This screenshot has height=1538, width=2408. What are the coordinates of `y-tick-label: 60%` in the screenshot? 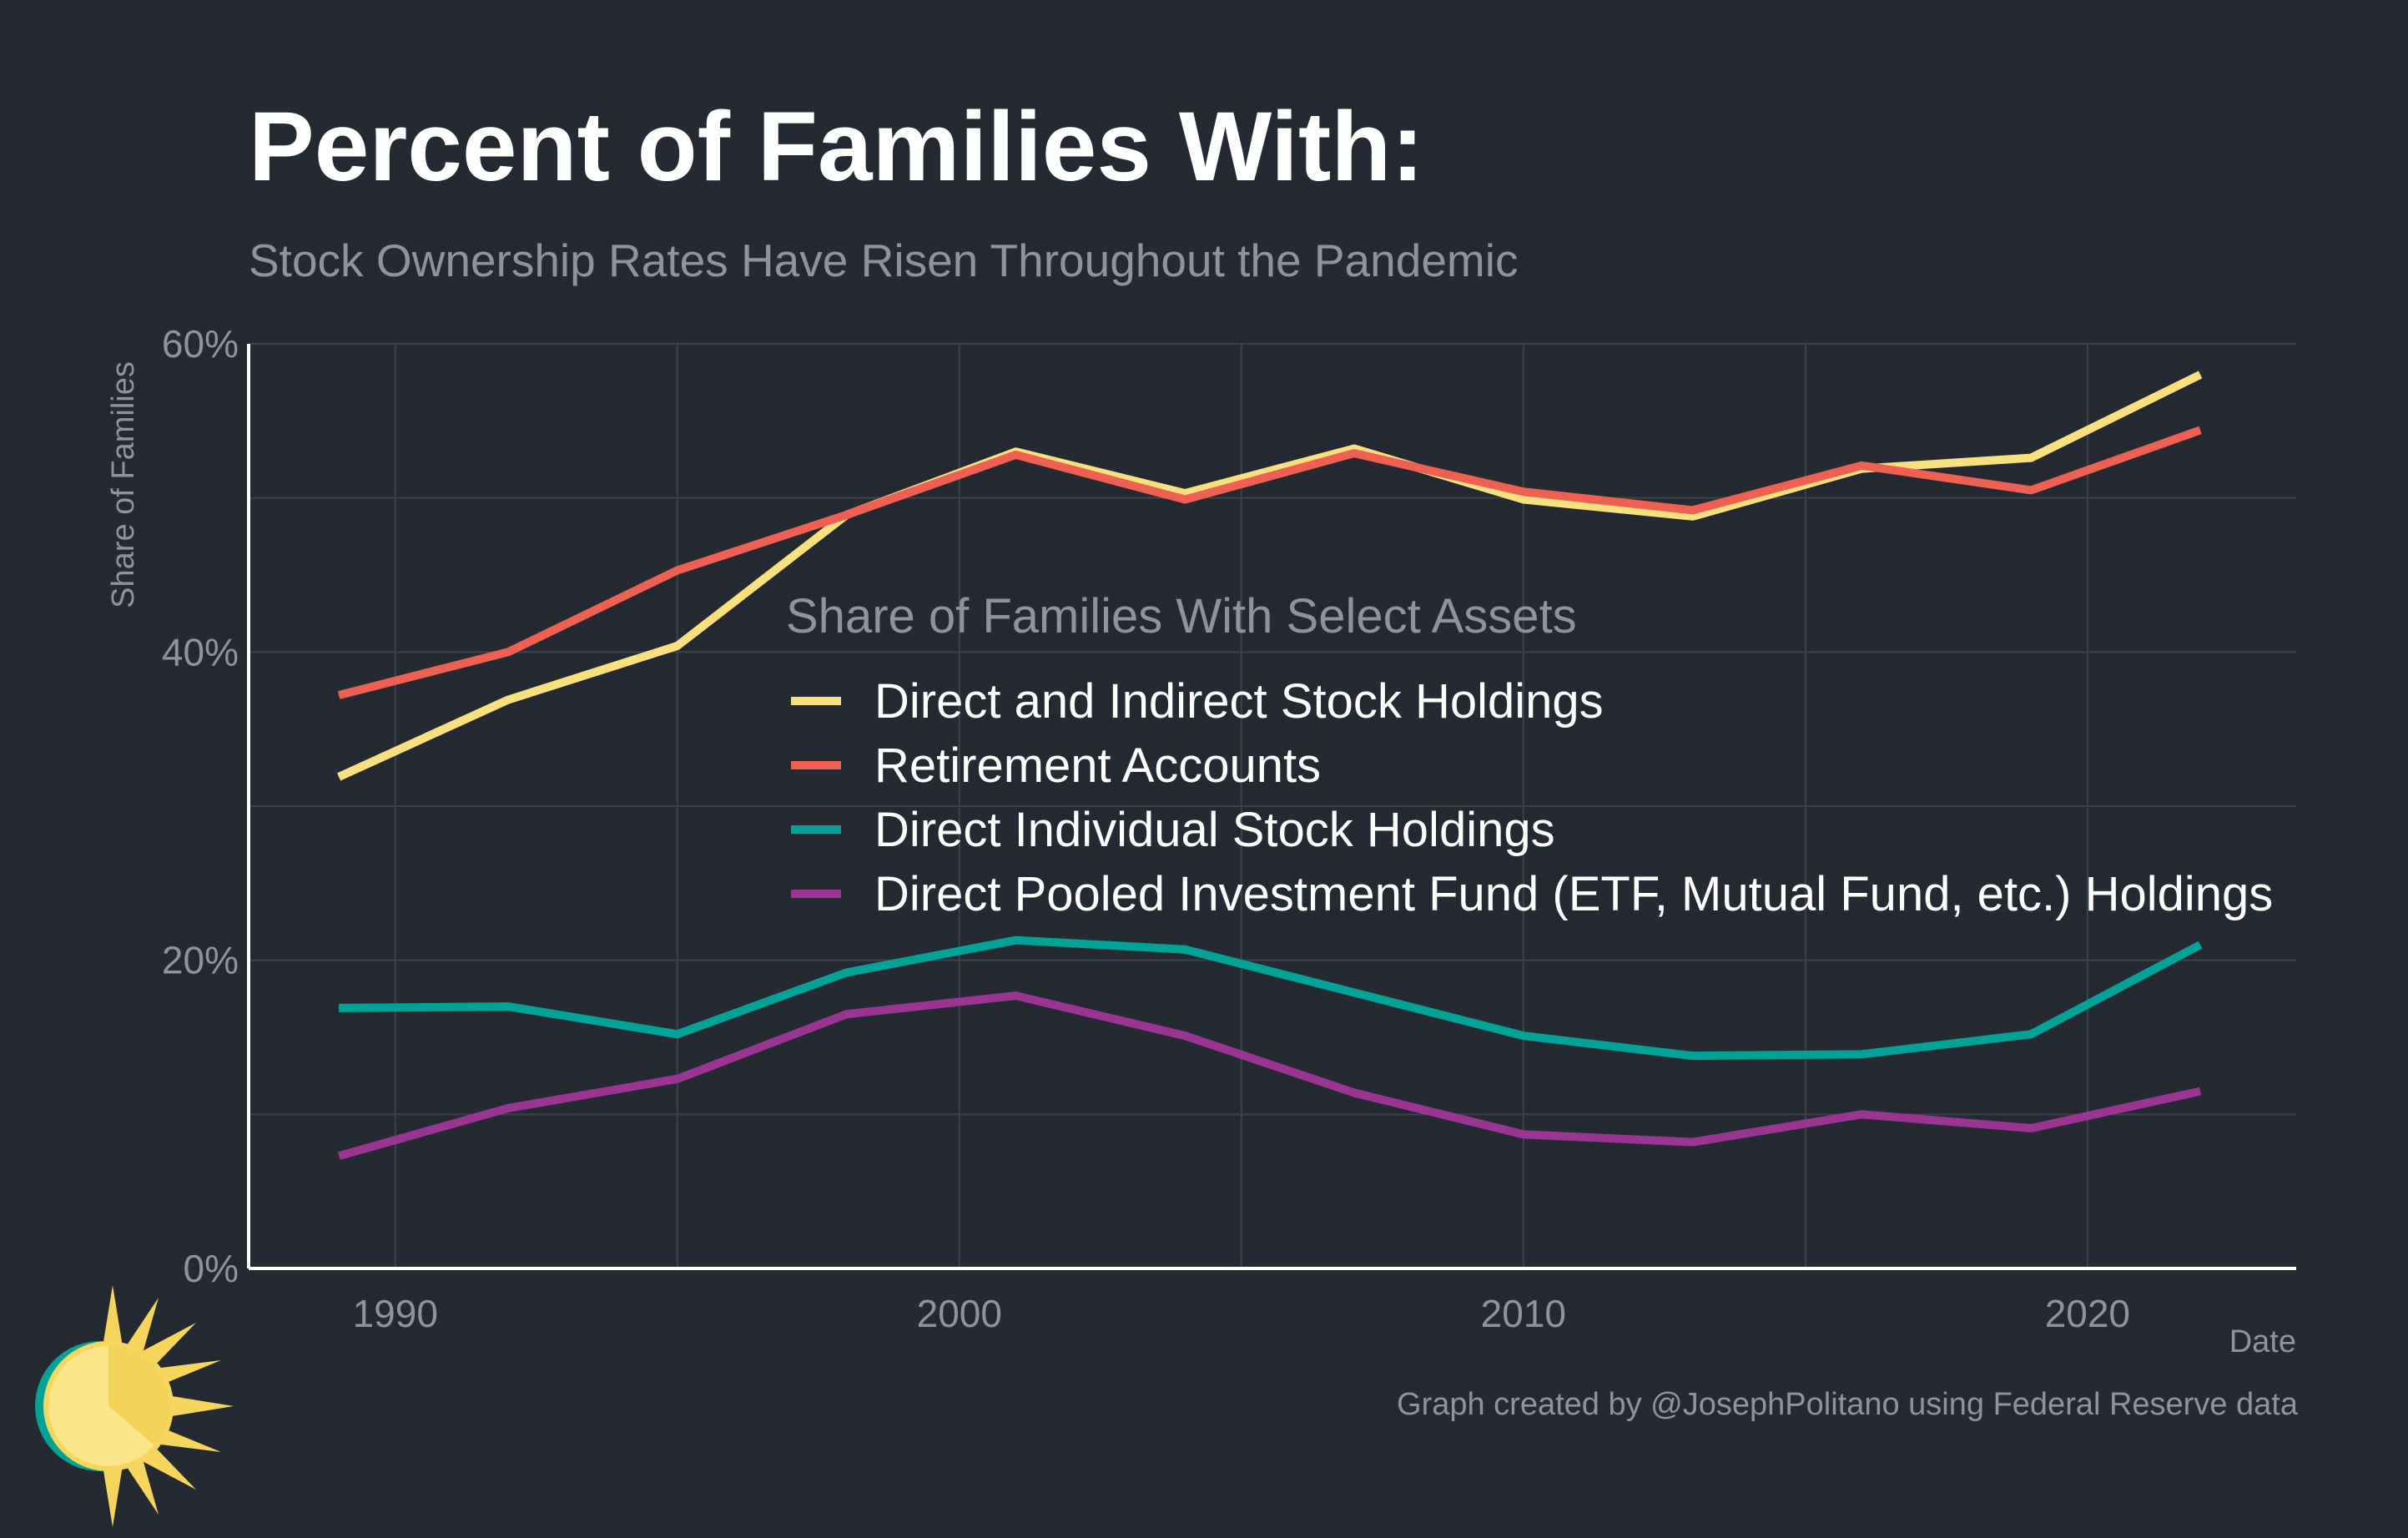 It's located at (200, 344).